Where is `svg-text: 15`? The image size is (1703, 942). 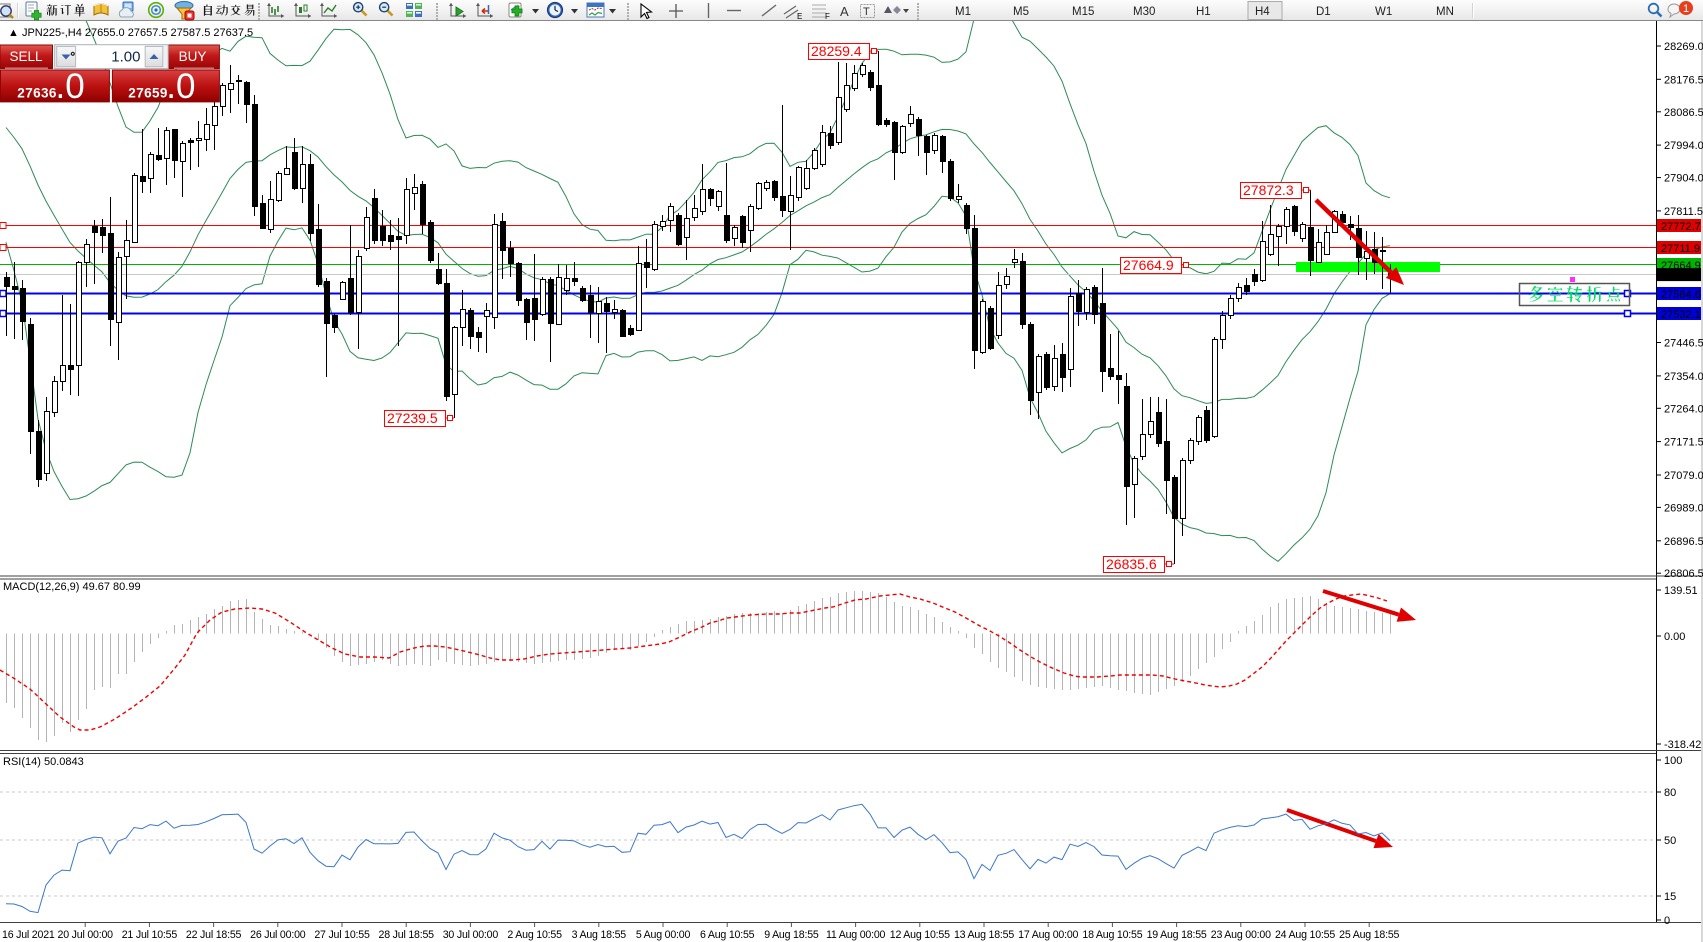
svg-text: 15 is located at coordinates (1670, 897).